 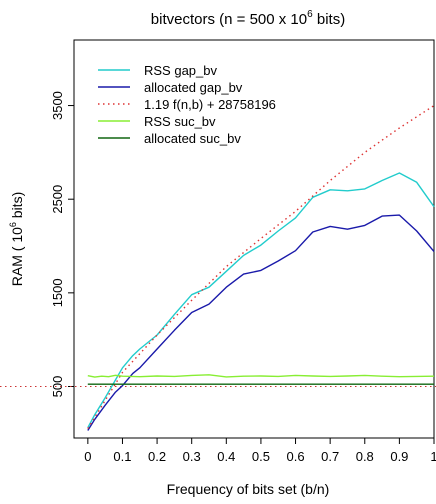 What do you see at coordinates (226, 456) in the screenshot?
I see `x-tick-label: 0.4` at bounding box center [226, 456].